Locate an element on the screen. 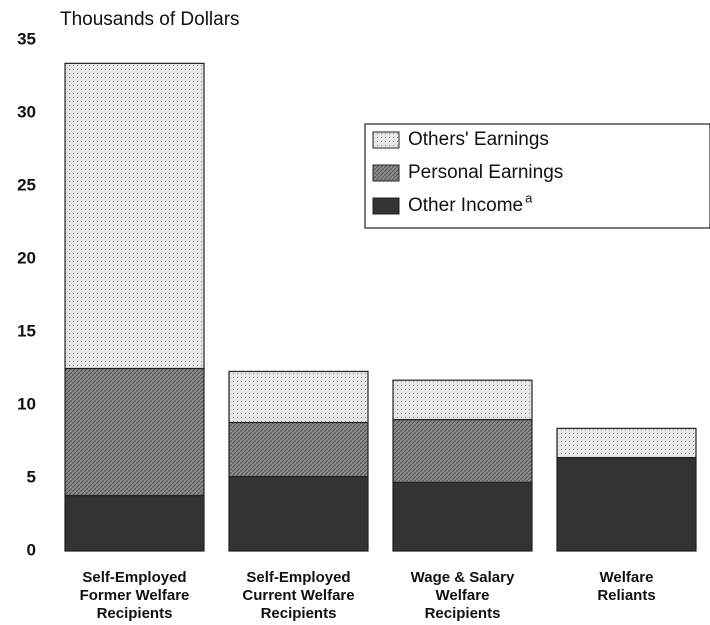 Image resolution: width=710 pixels, height=625 pixels. y-tick-label: 15 is located at coordinates (26, 330).